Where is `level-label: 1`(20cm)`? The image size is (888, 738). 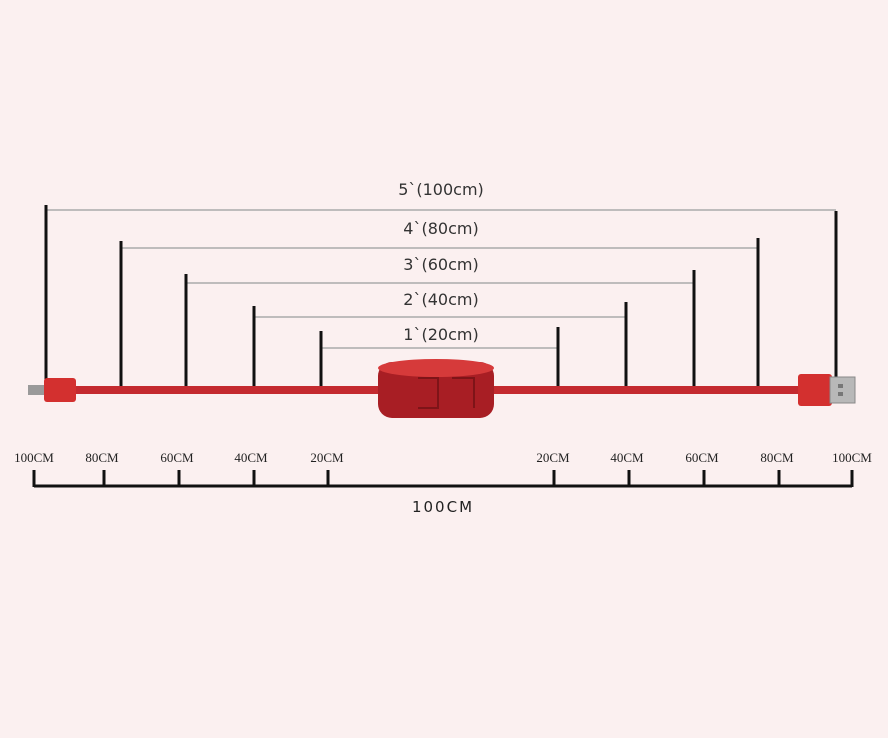
level-label: 1`(20cm) is located at coordinates (440, 334).